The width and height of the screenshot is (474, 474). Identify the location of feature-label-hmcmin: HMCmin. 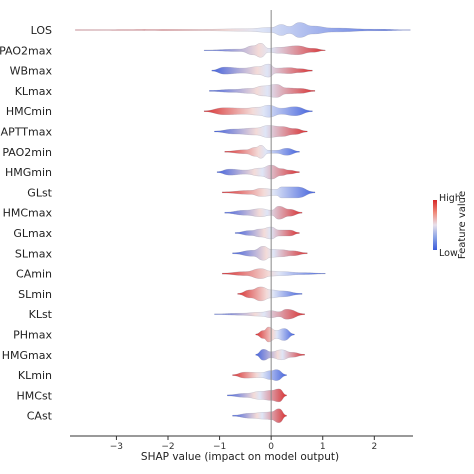
(29, 111).